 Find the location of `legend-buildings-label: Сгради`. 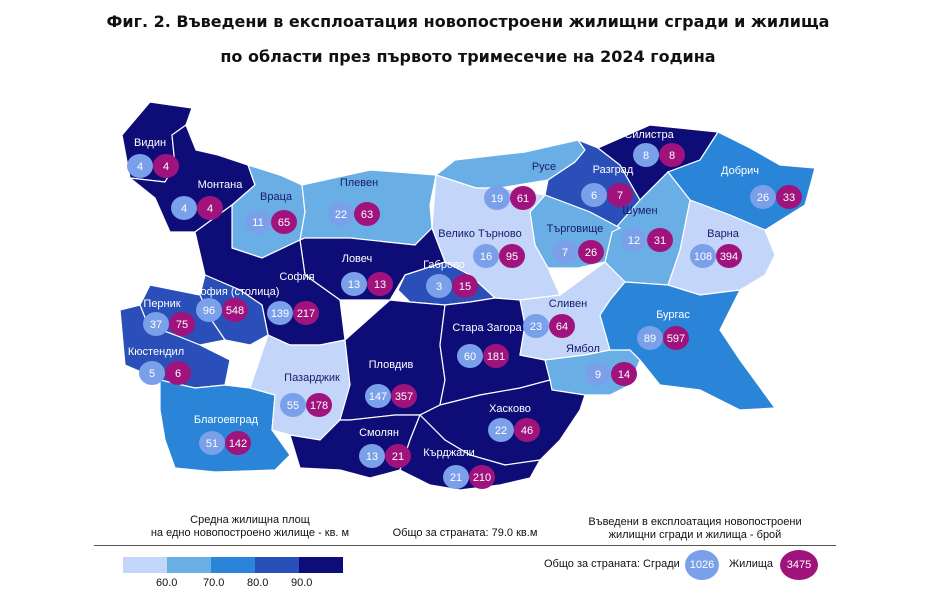

legend-buildings-label: Сгради is located at coordinates (661, 564).